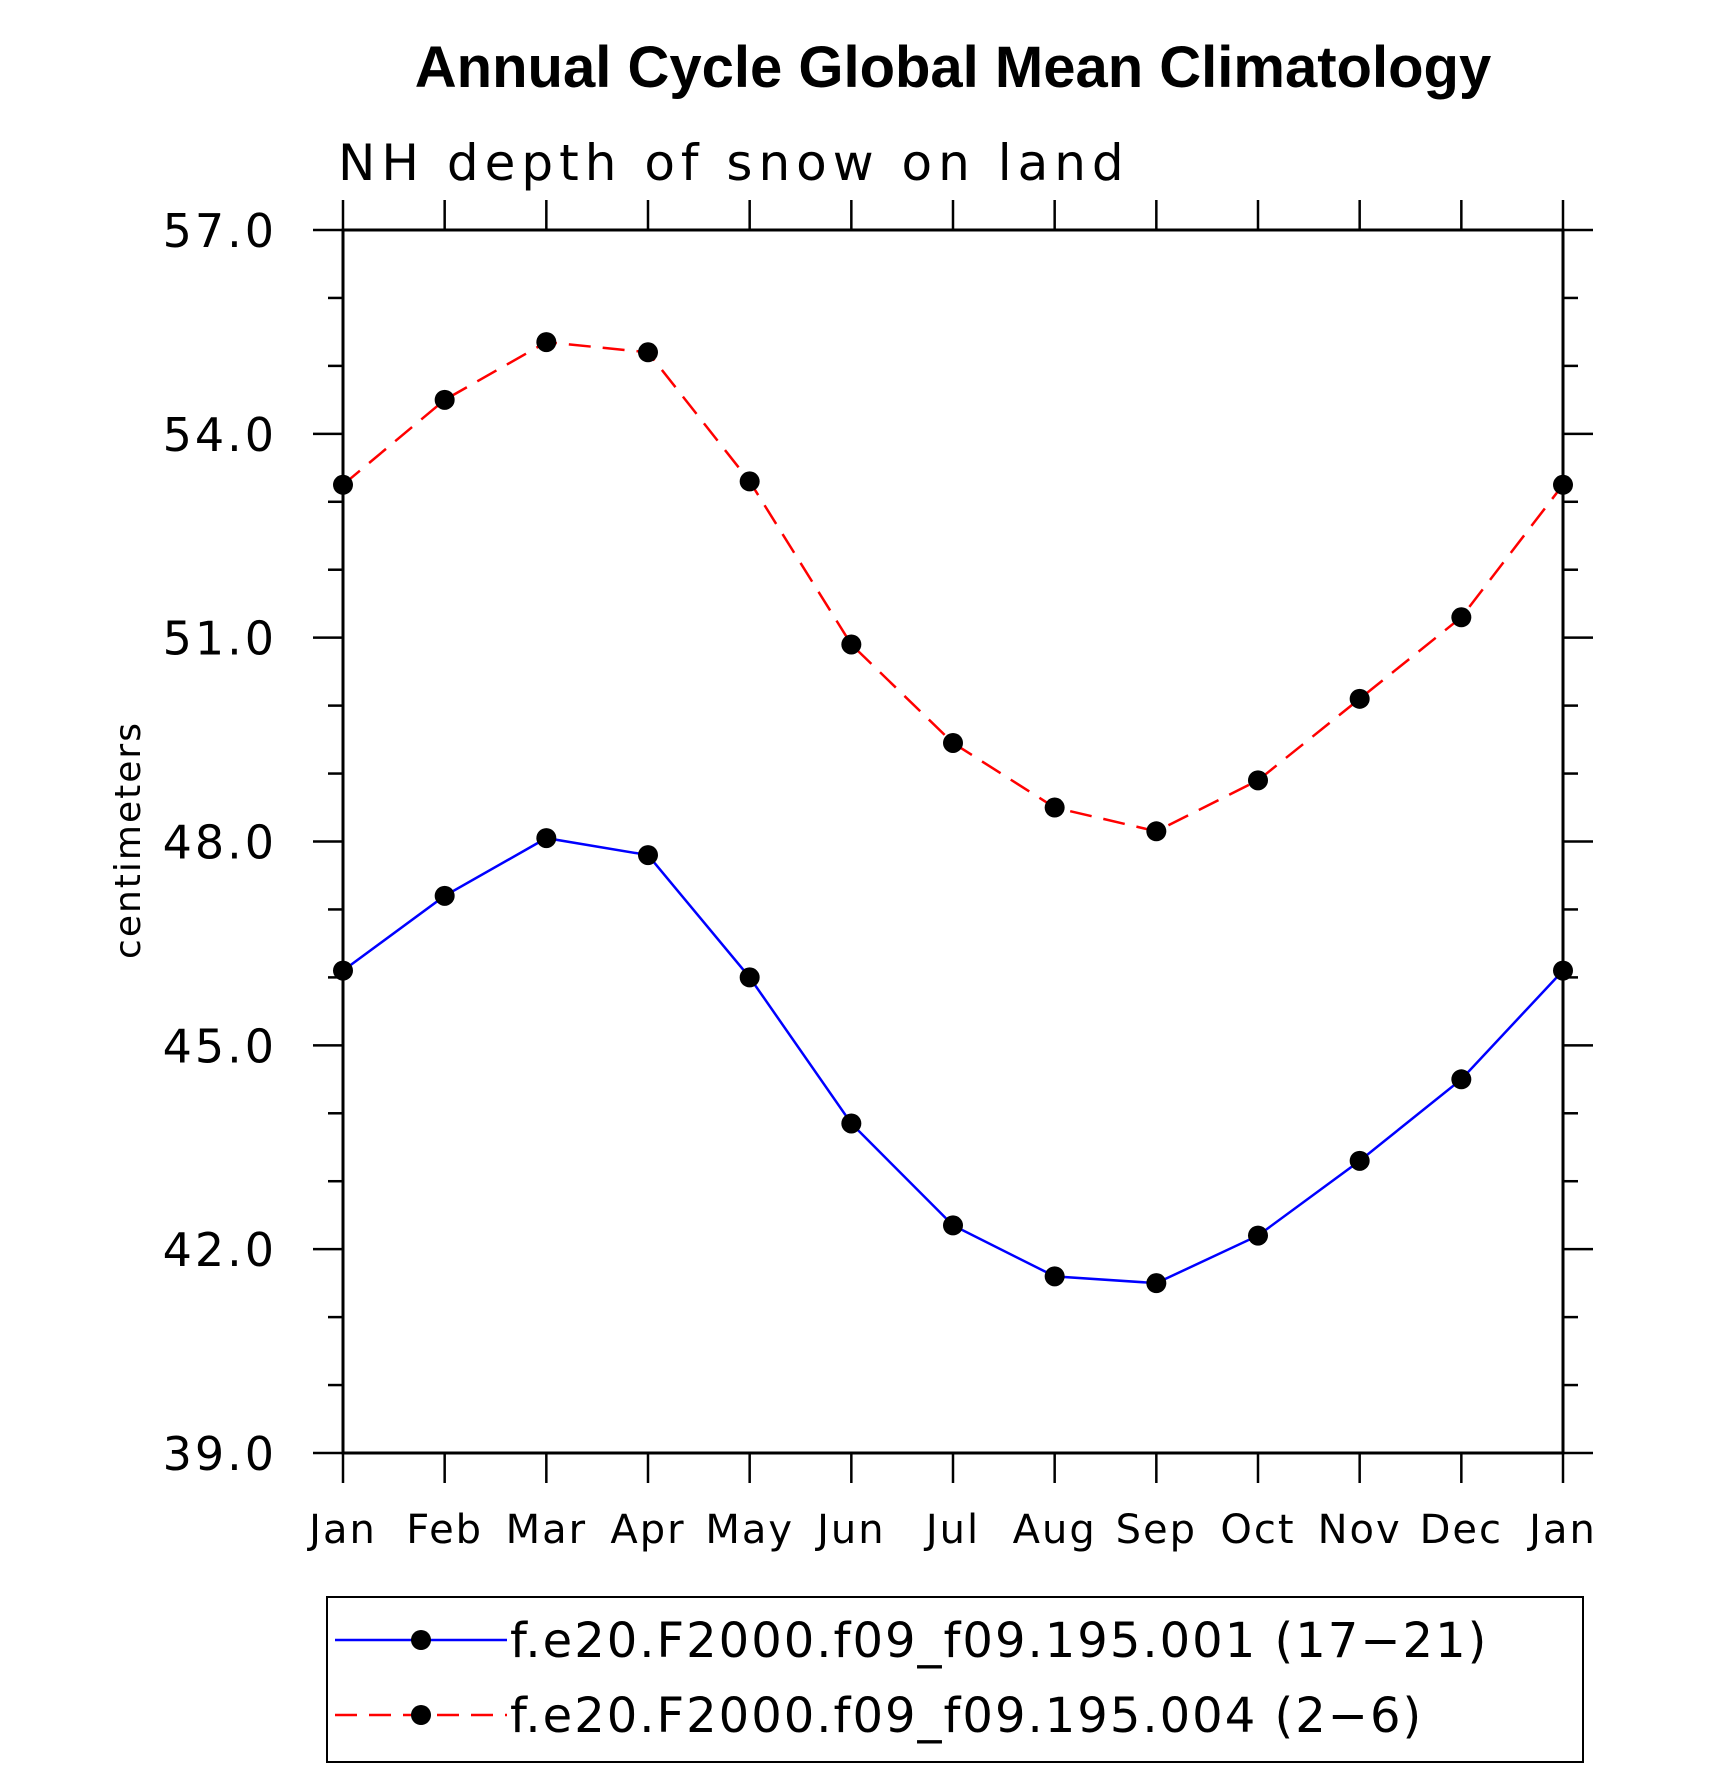  Describe the element at coordinates (850, 1530) in the screenshot. I see `x-tick-label: Jun` at that location.